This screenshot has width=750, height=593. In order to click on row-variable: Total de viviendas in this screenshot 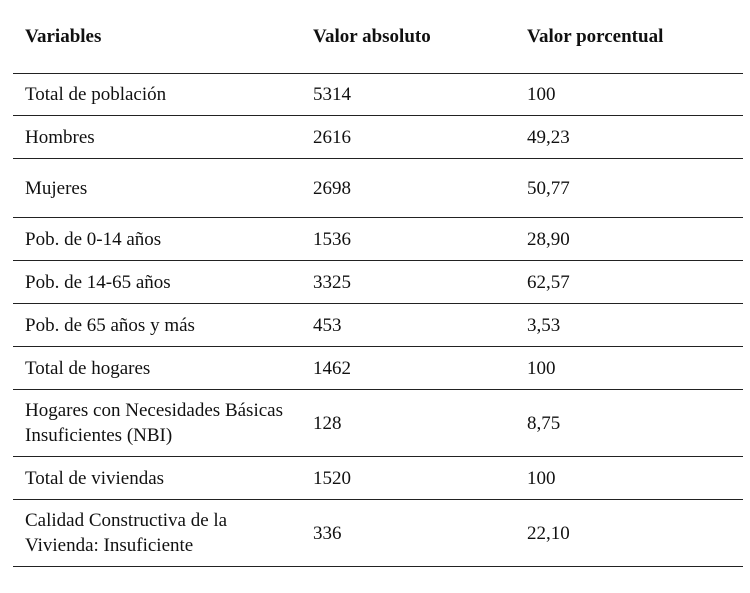, I will do `click(157, 478)`.